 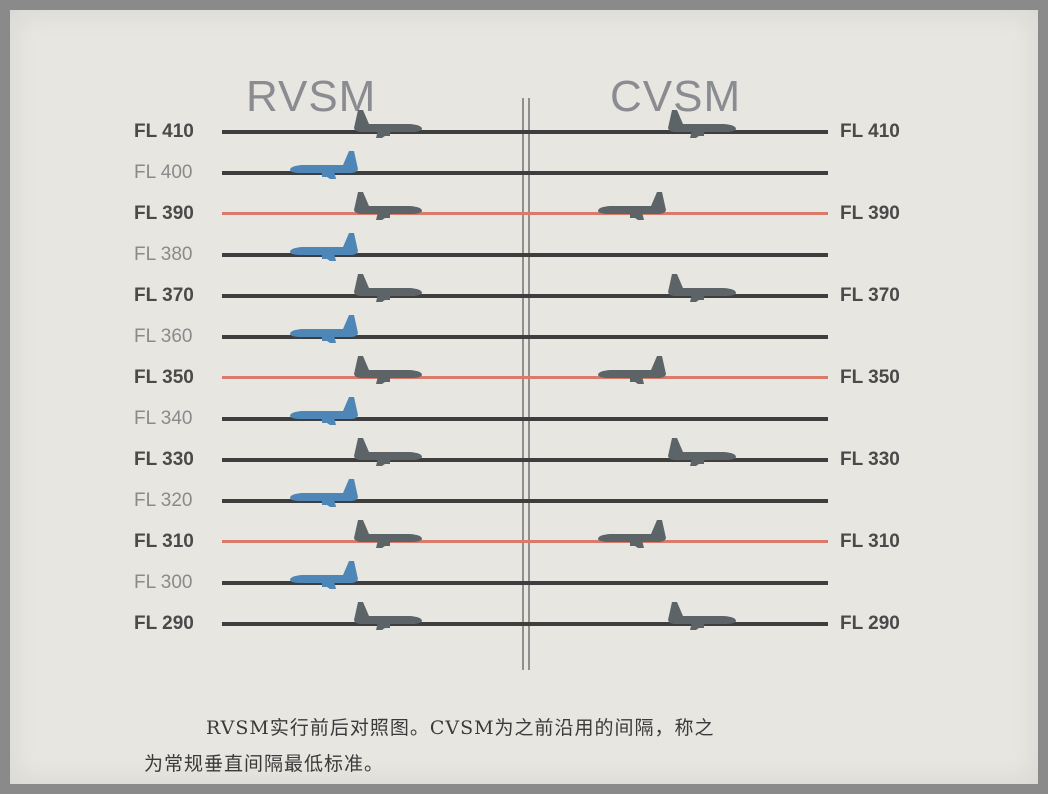 I want to click on flight-level-label-right: FL 290, so click(x=870, y=623).